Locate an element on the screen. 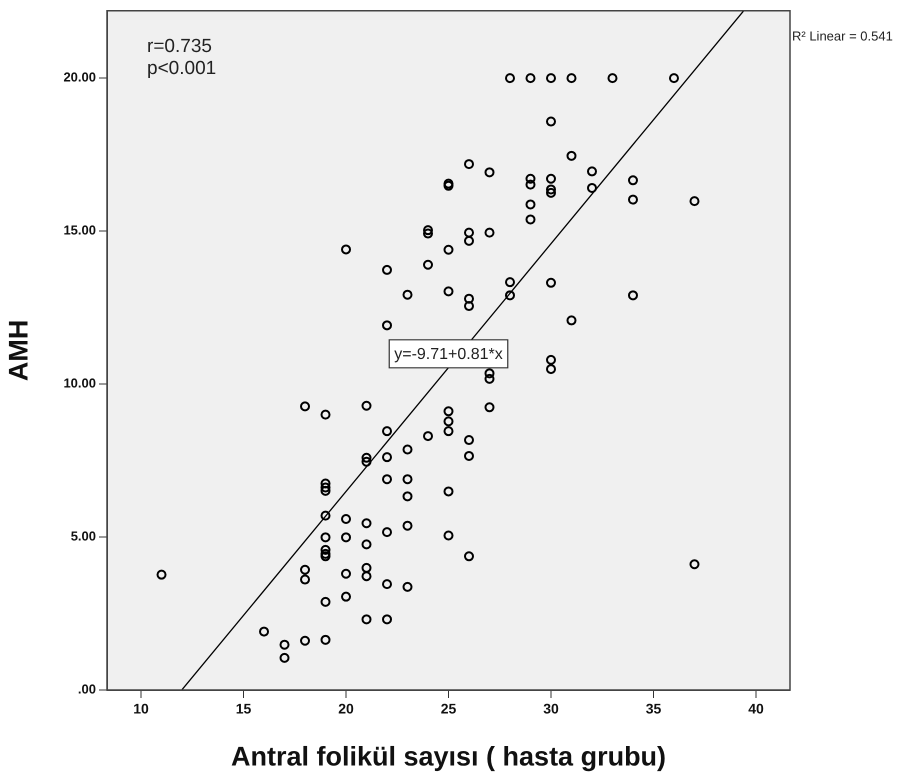 The width and height of the screenshot is (919, 778). y-tick-label: 5.00 is located at coordinates (83, 536).